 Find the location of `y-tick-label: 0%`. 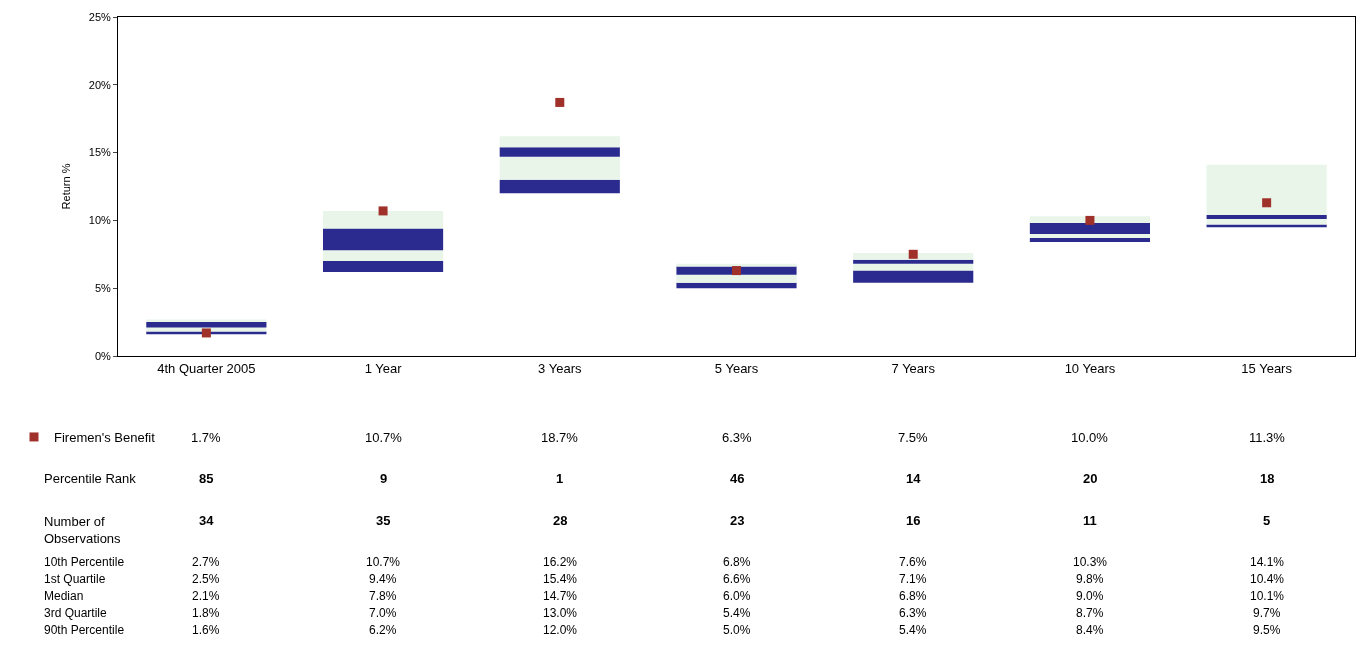

y-tick-label: 0% is located at coordinates (103, 355).